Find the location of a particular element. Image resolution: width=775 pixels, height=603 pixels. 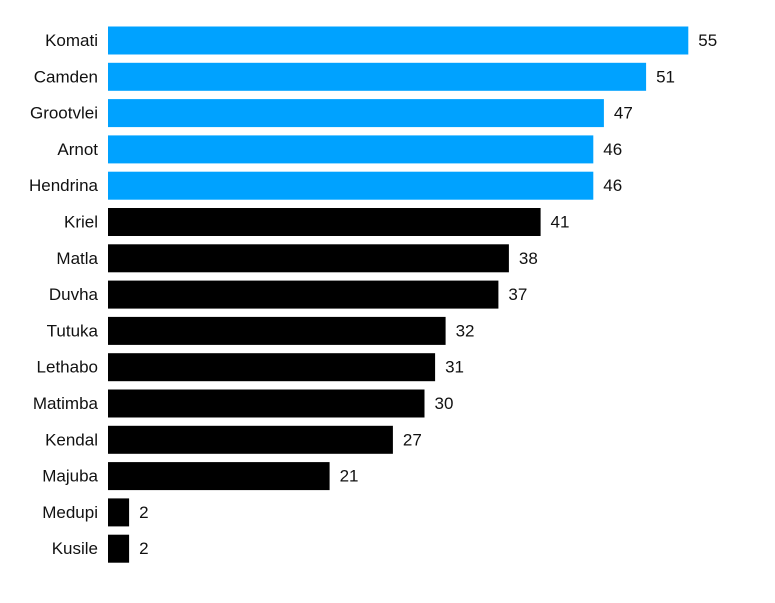

bar-kusile is located at coordinates (119, 548).